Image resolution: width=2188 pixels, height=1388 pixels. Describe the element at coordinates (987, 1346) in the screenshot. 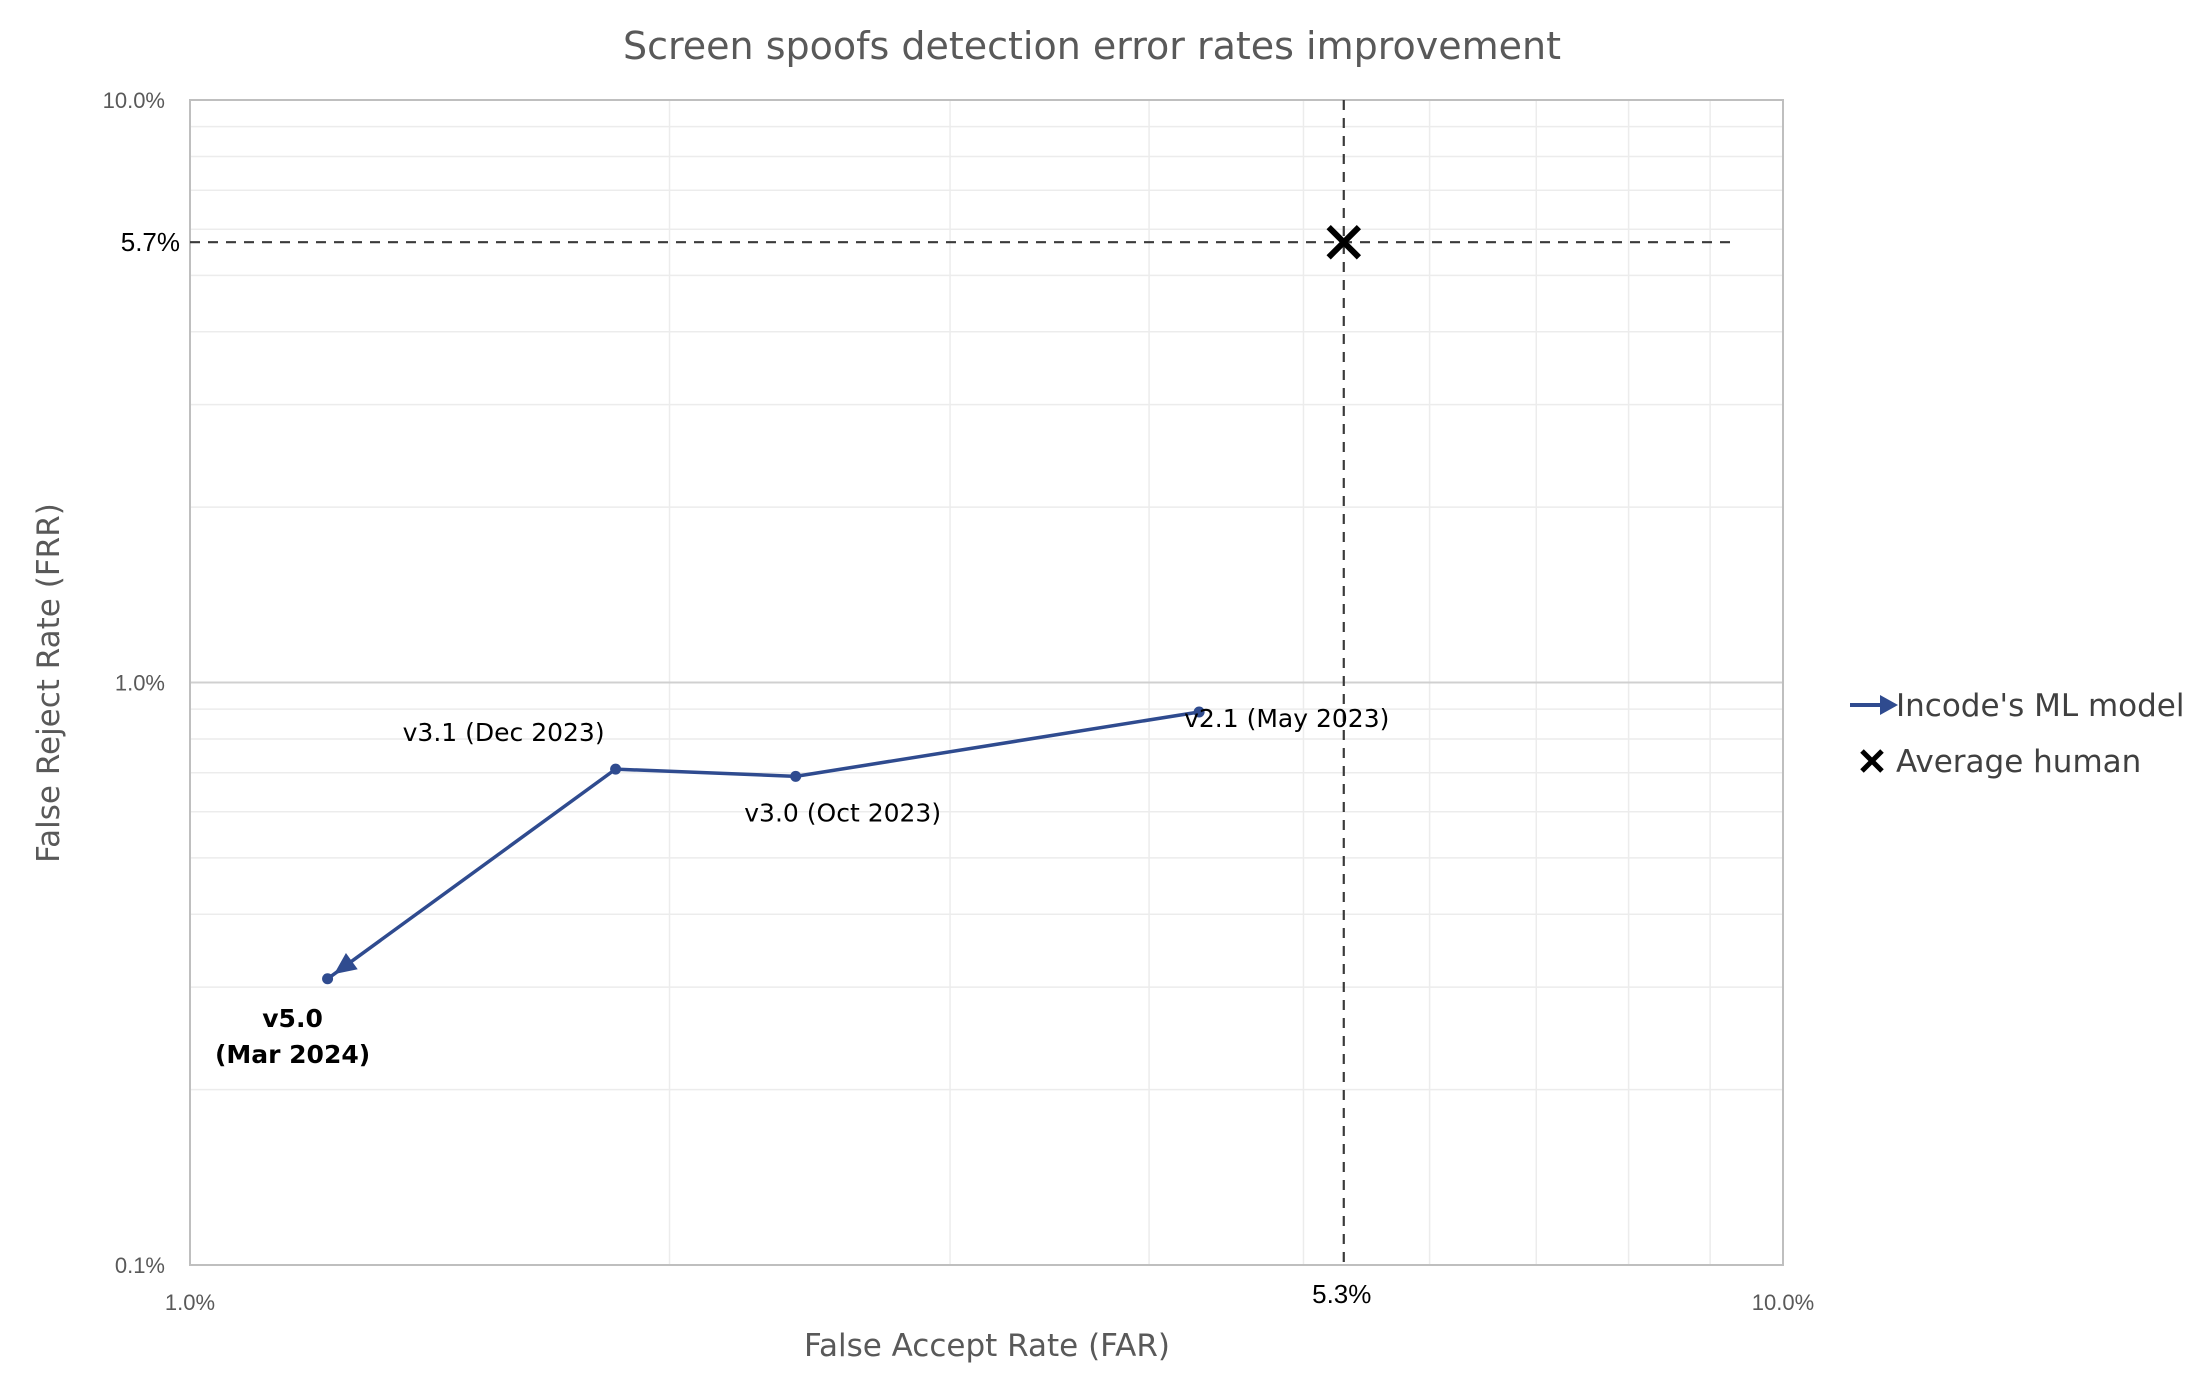

I see `x-axis-title: False Accept Rate (FAR)` at that location.